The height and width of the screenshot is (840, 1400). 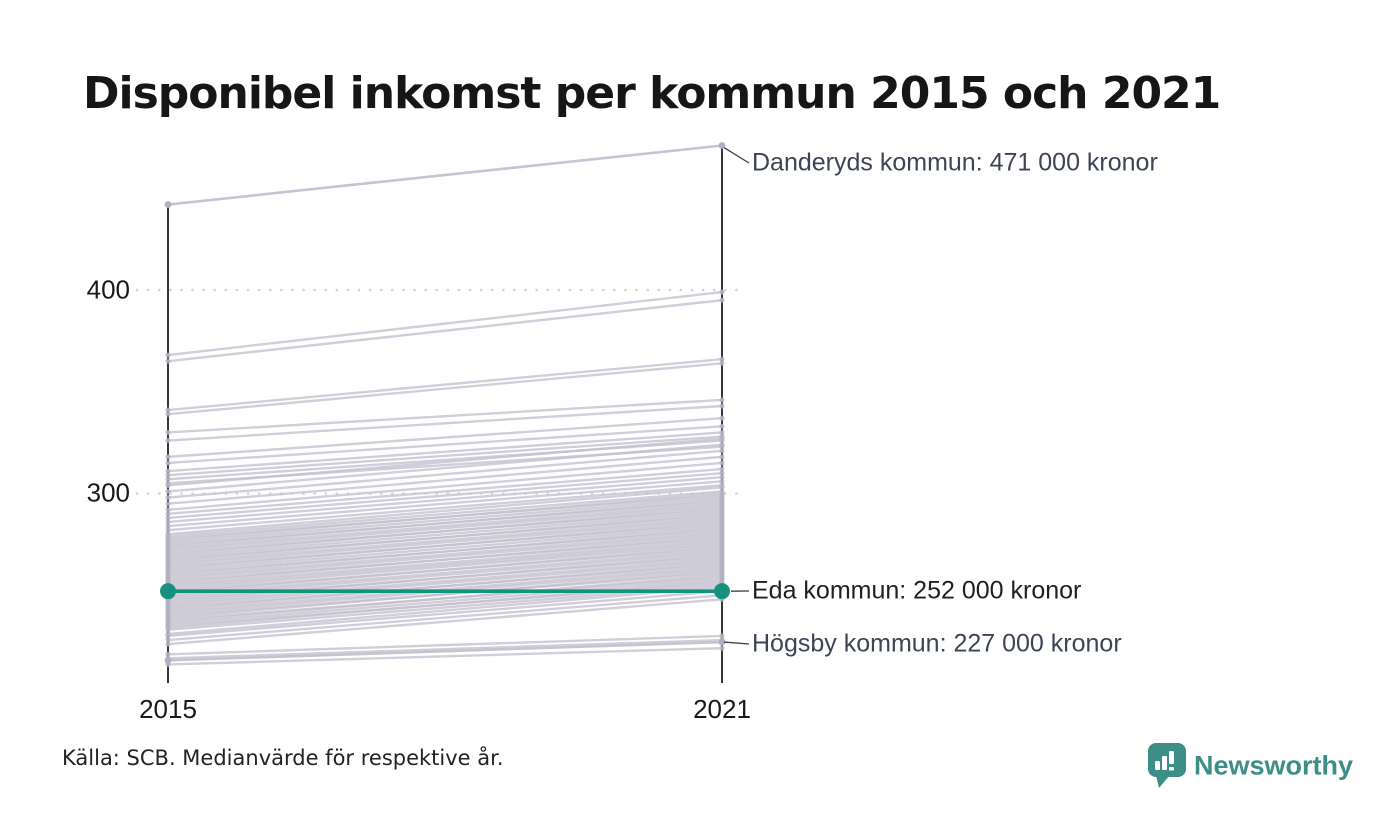 I want to click on newsworthy-logo: Newsworthy, so click(x=1261, y=766).